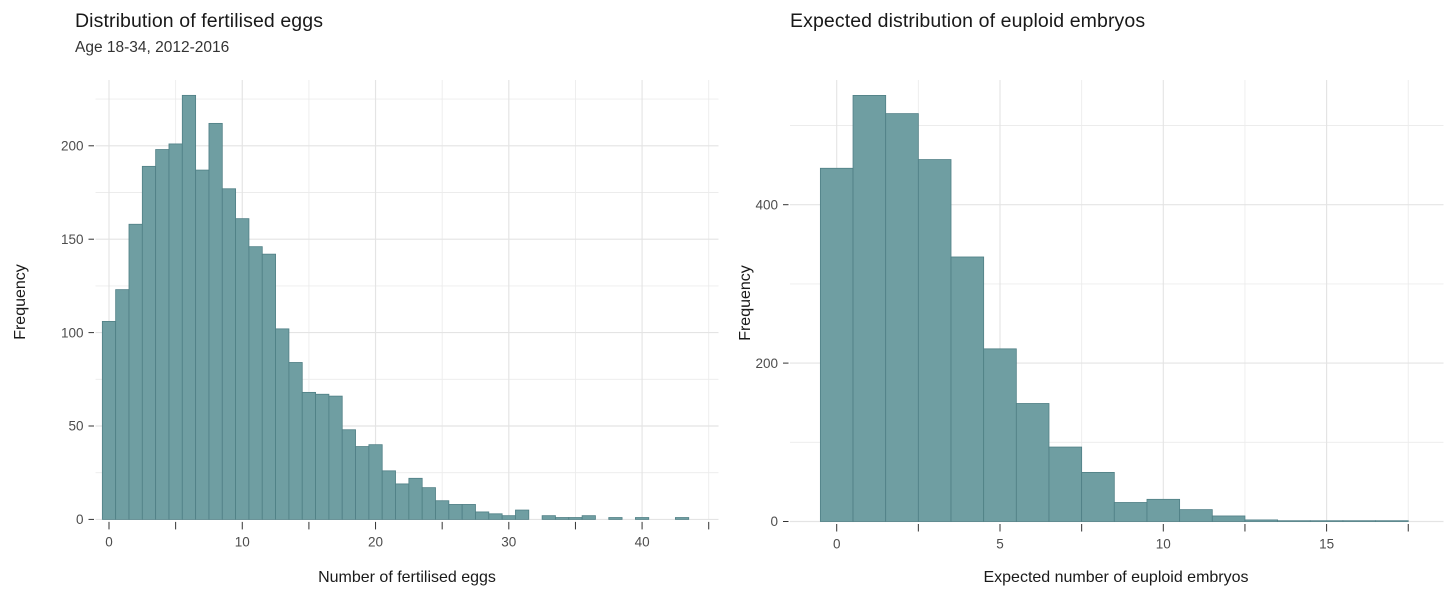 The image size is (1456, 606). I want to click on left-chart-subtitle: Age 18-34, 2012-2016, so click(152, 47).